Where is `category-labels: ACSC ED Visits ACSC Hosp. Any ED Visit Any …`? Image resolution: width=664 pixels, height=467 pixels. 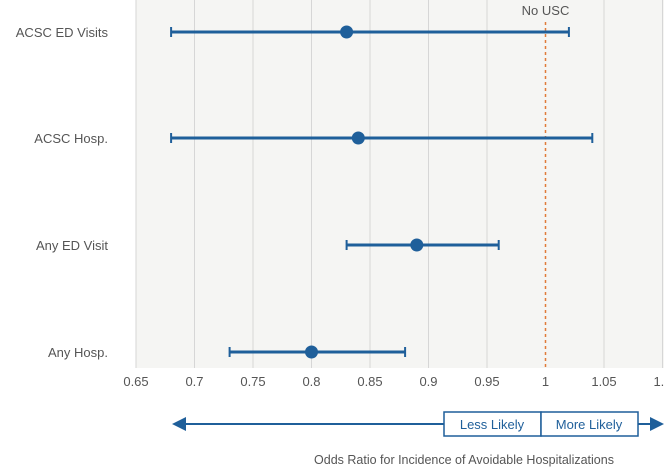
category-labels: ACSC ED Visits ACSC Hosp. Any ED Visit Any … is located at coordinates (62, 192).